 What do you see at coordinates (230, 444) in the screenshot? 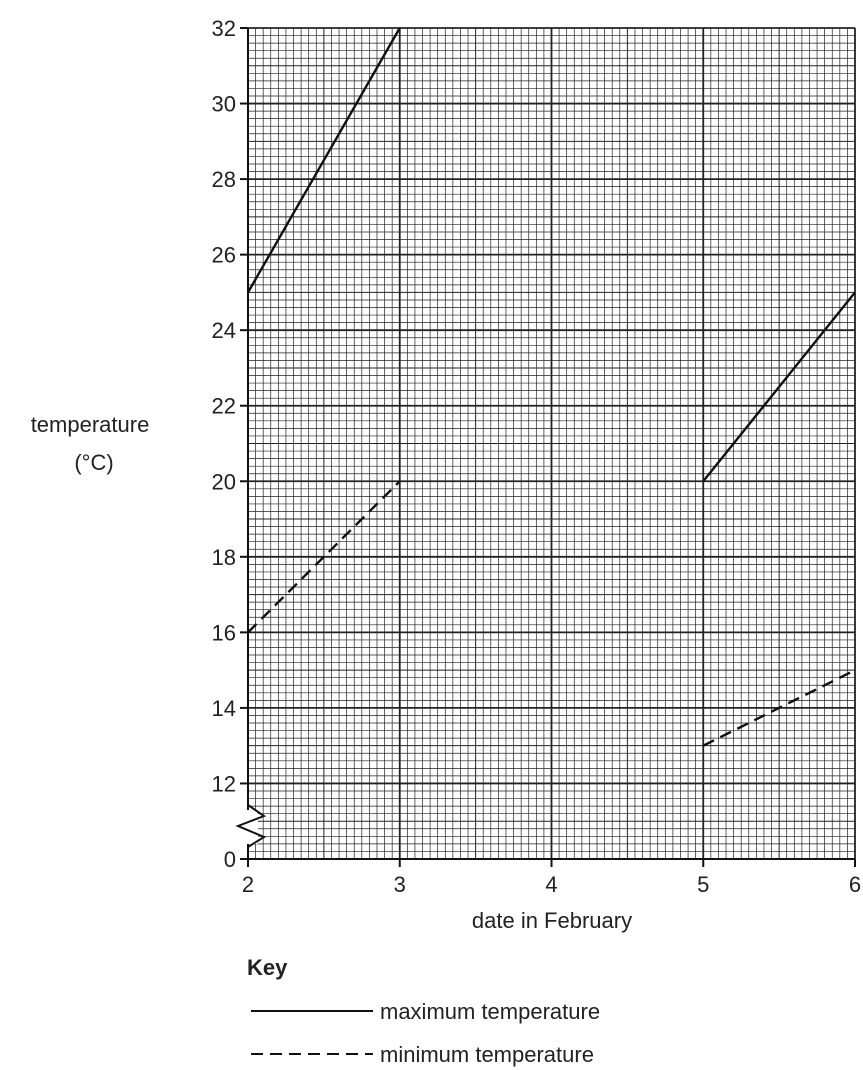
I see `y-tick-labels: 0 12 14 16 18 20 22 24 26 28 30 32` at bounding box center [230, 444].